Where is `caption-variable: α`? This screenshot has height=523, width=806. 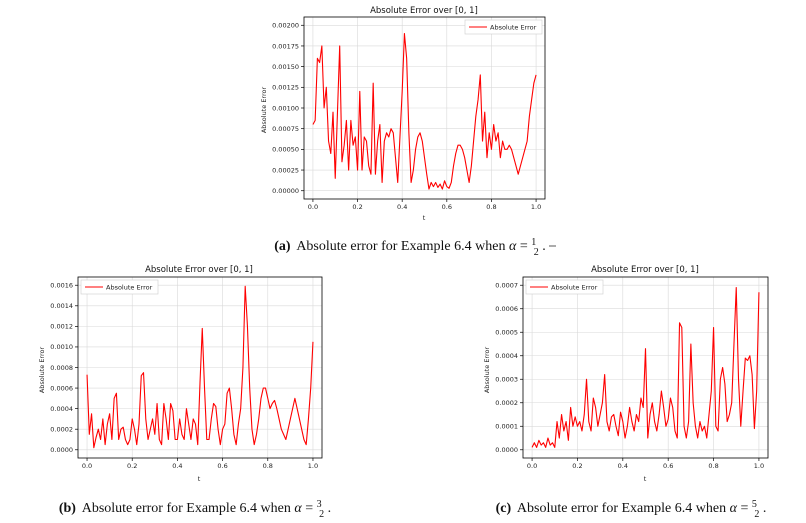 caption-variable: α is located at coordinates (734, 508).